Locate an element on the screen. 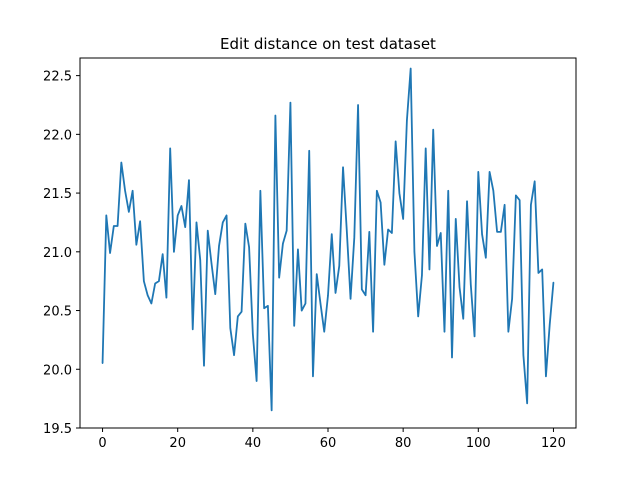 The image size is (640, 480). x-tick-label: 0 is located at coordinates (102, 443).